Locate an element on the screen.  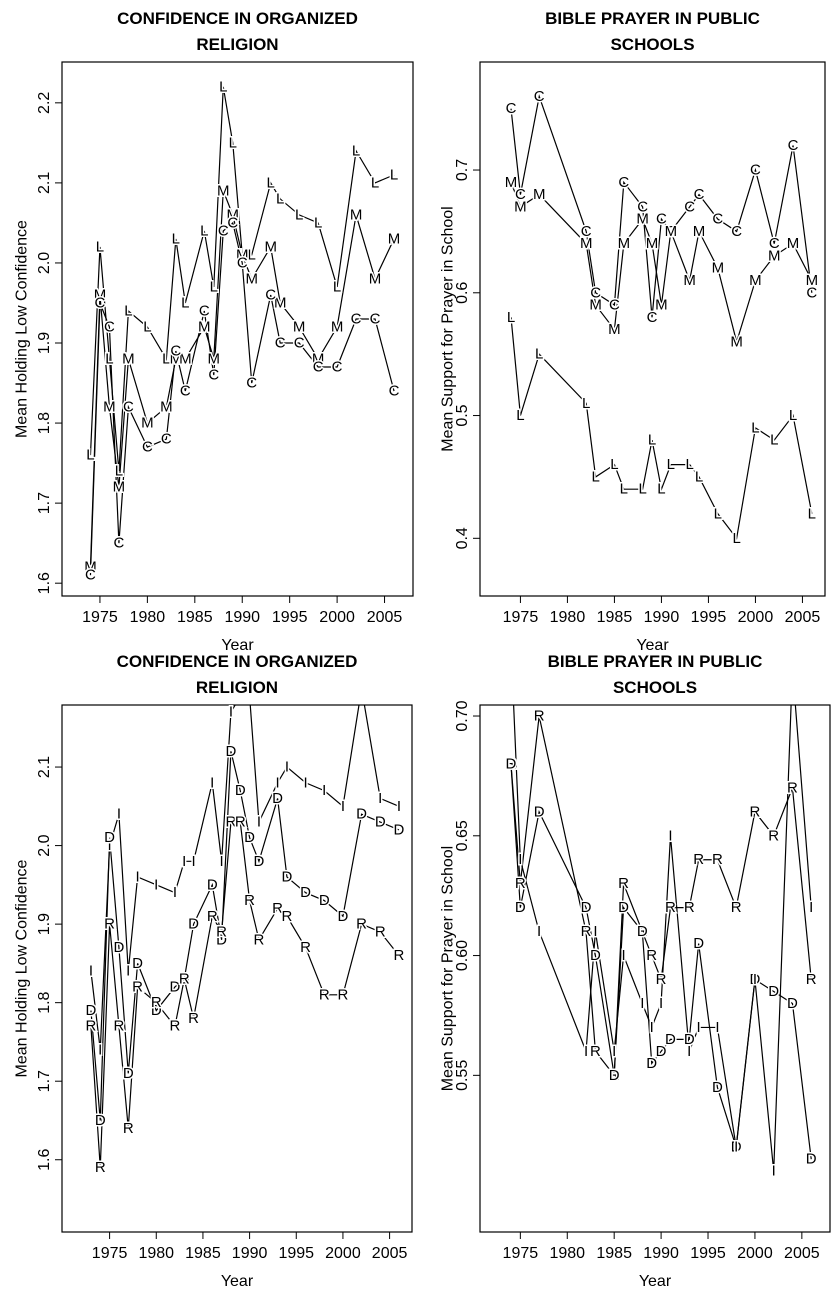
x-tick-label: 2005 is located at coordinates (802, 1253).